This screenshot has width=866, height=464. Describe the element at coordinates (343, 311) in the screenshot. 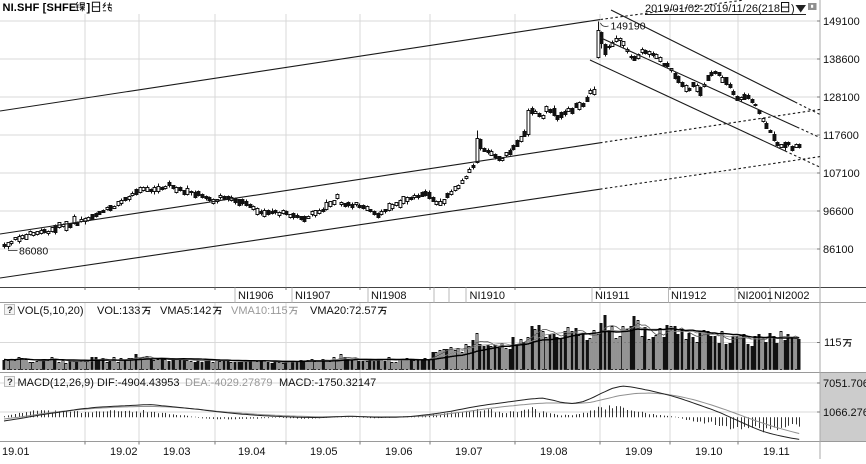

I see `svg-text: VMA20:72.57` at that location.